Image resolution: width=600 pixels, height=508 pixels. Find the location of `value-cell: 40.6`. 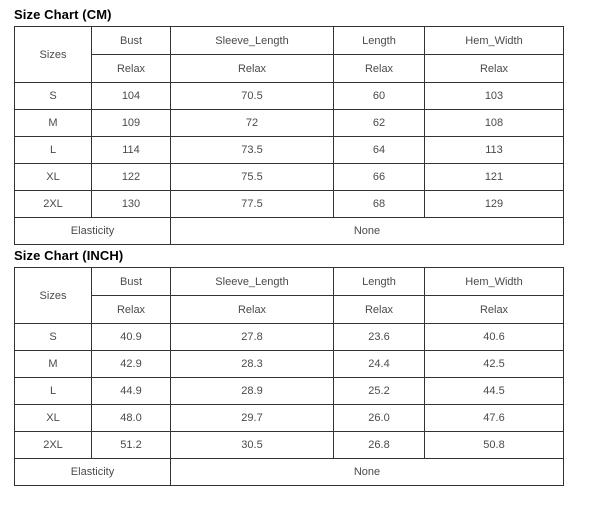

value-cell: 40.6 is located at coordinates (494, 337).